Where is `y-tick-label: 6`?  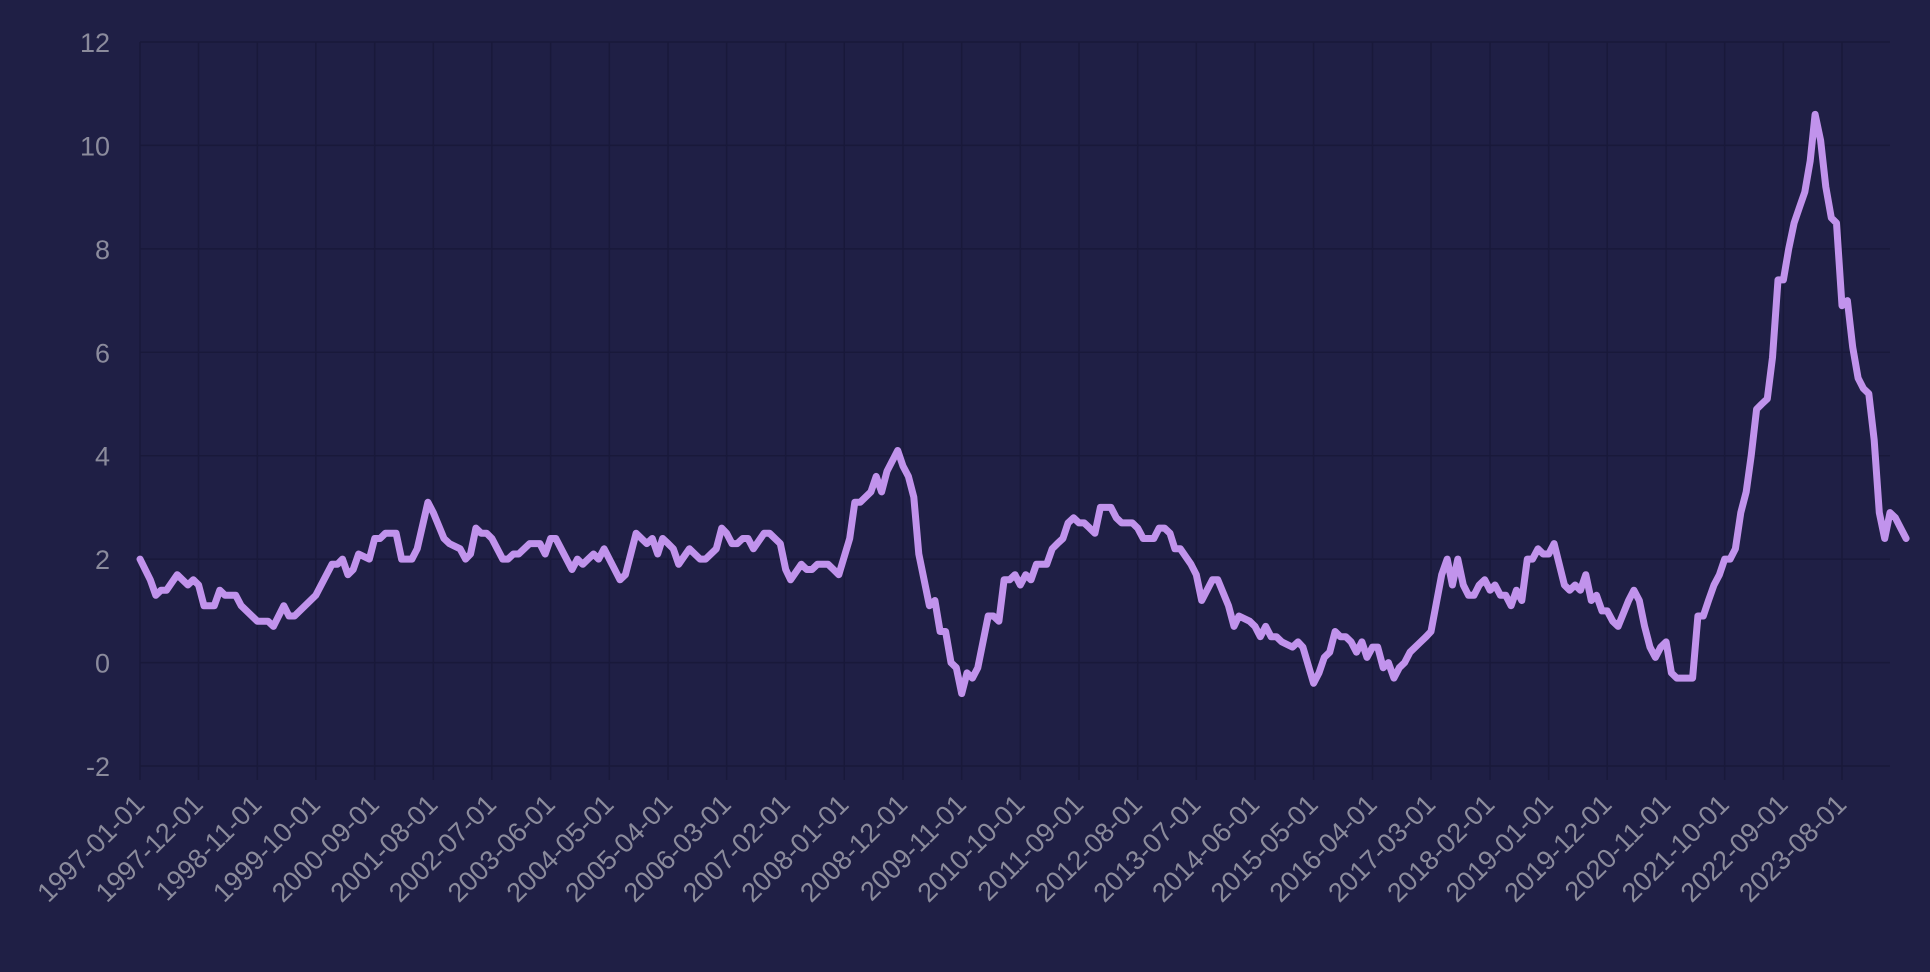 y-tick-label: 6 is located at coordinates (102, 353).